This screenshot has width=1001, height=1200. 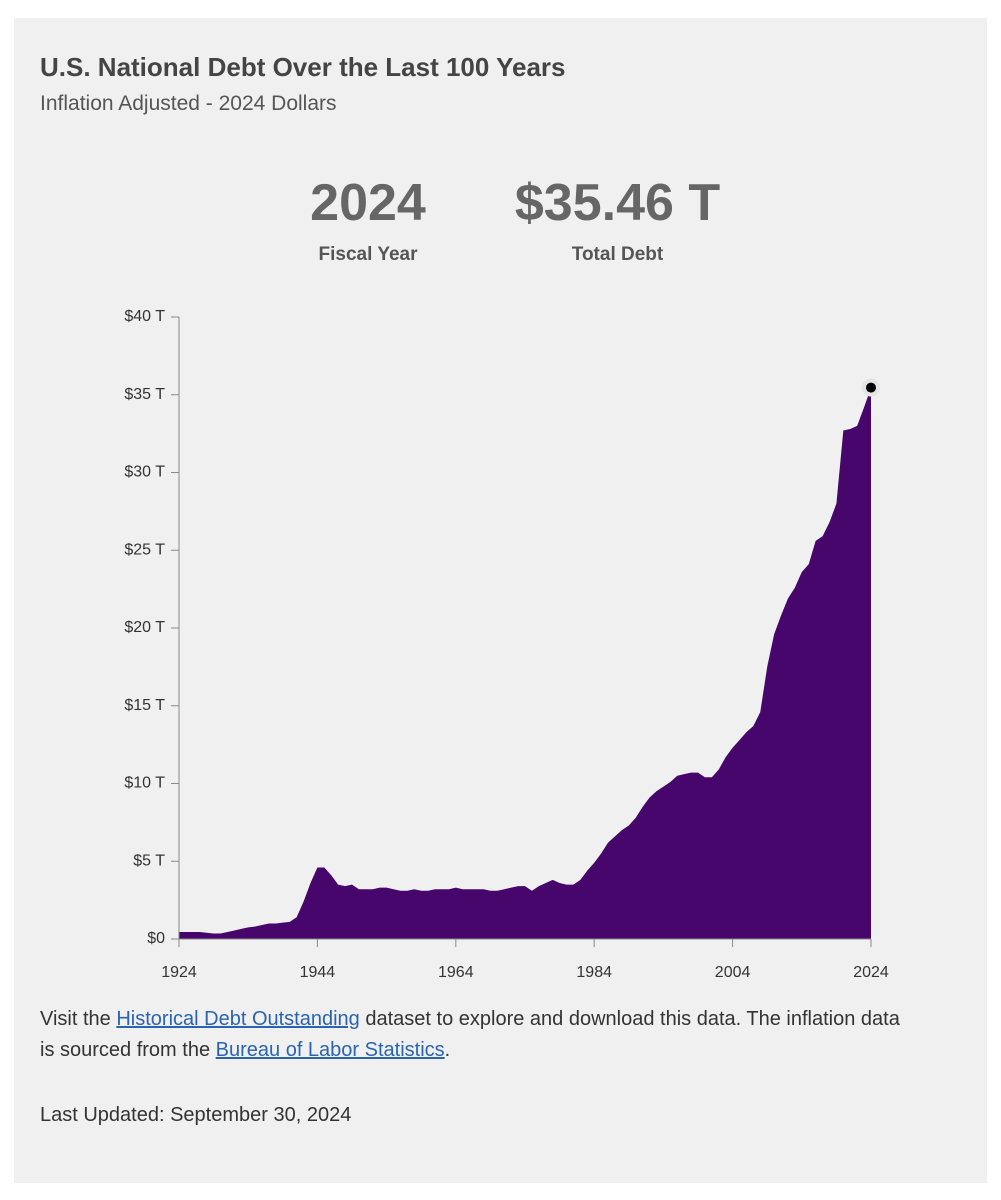 What do you see at coordinates (144, 705) in the screenshot?
I see `y-tick-label: $15 T` at bounding box center [144, 705].